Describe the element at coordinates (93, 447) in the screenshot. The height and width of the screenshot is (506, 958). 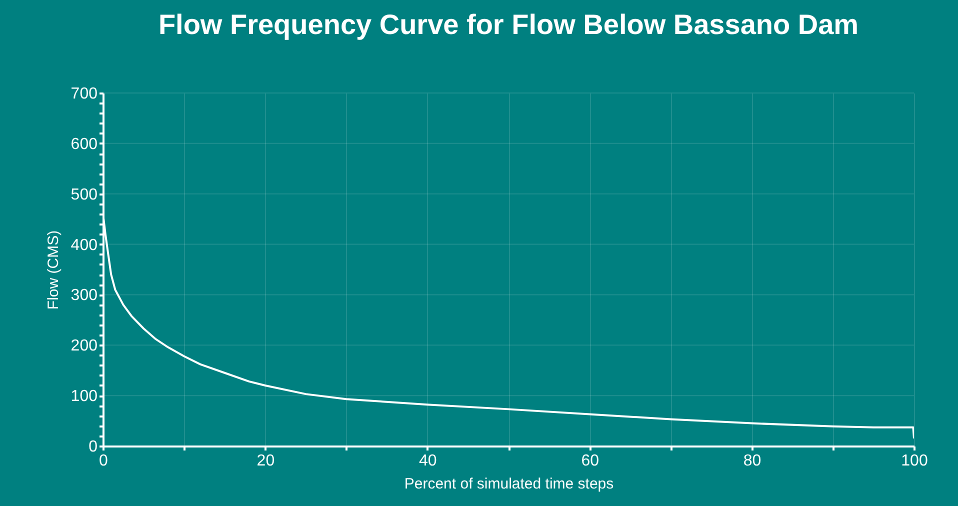
I see `y-tick-label: 0` at that location.